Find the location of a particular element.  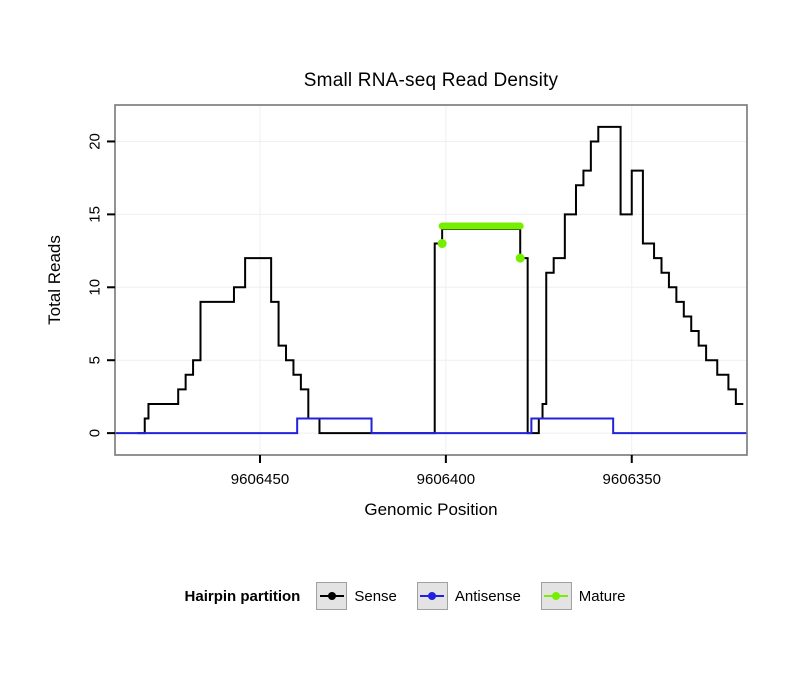

y-tick-label: 0 is located at coordinates (95, 433).